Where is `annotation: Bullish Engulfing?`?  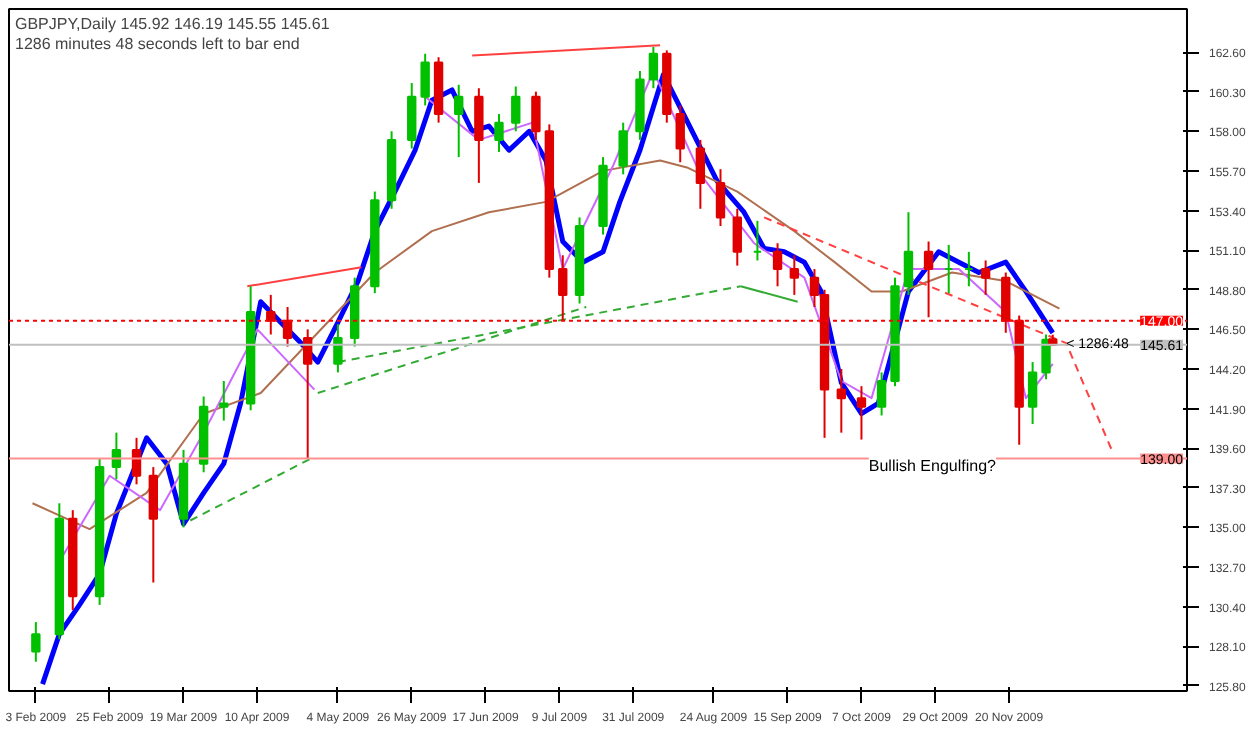 annotation: Bullish Engulfing? is located at coordinates (933, 466).